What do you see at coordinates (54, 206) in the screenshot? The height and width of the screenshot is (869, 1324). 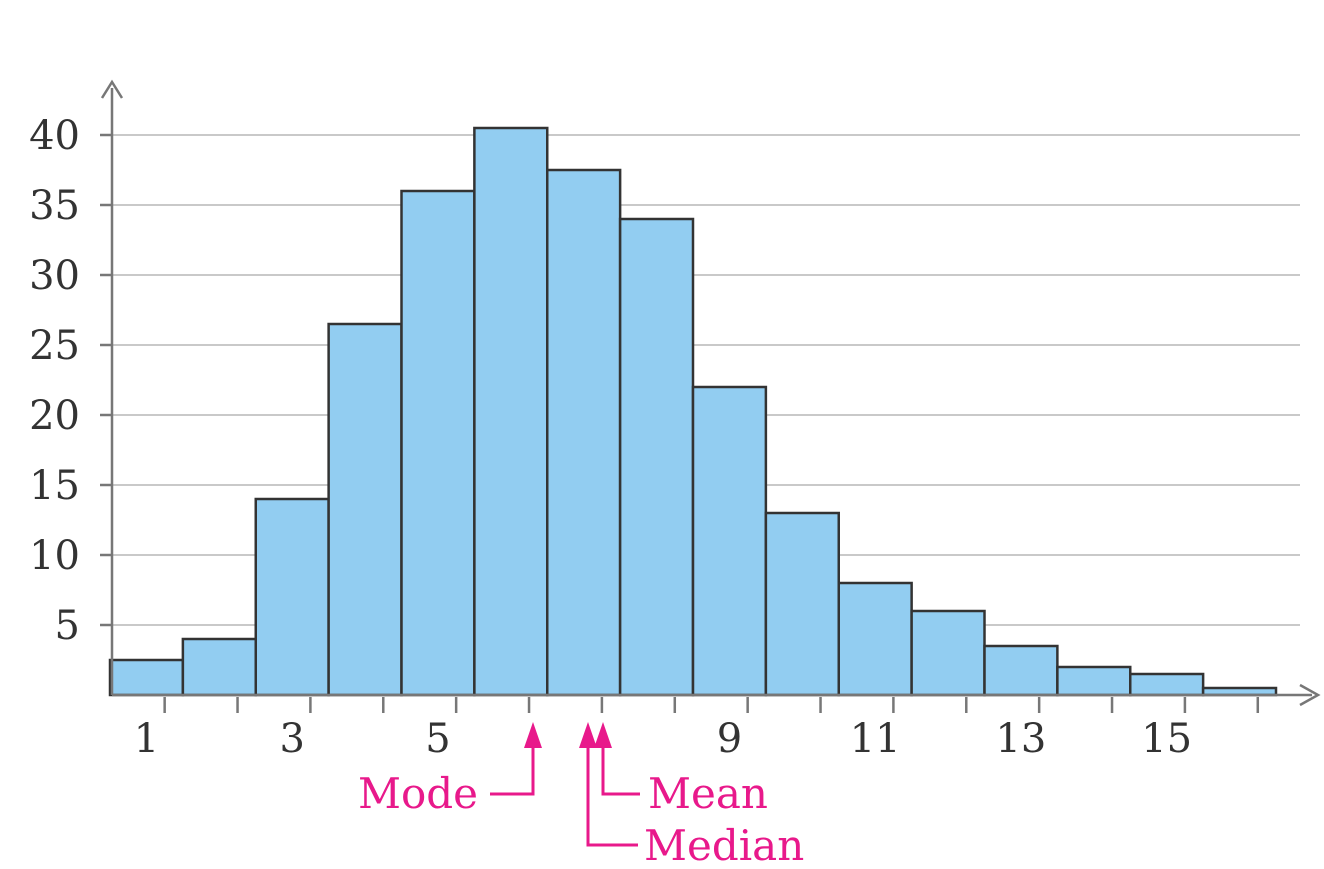 I see `y-tick-label-35: 35` at bounding box center [54, 206].